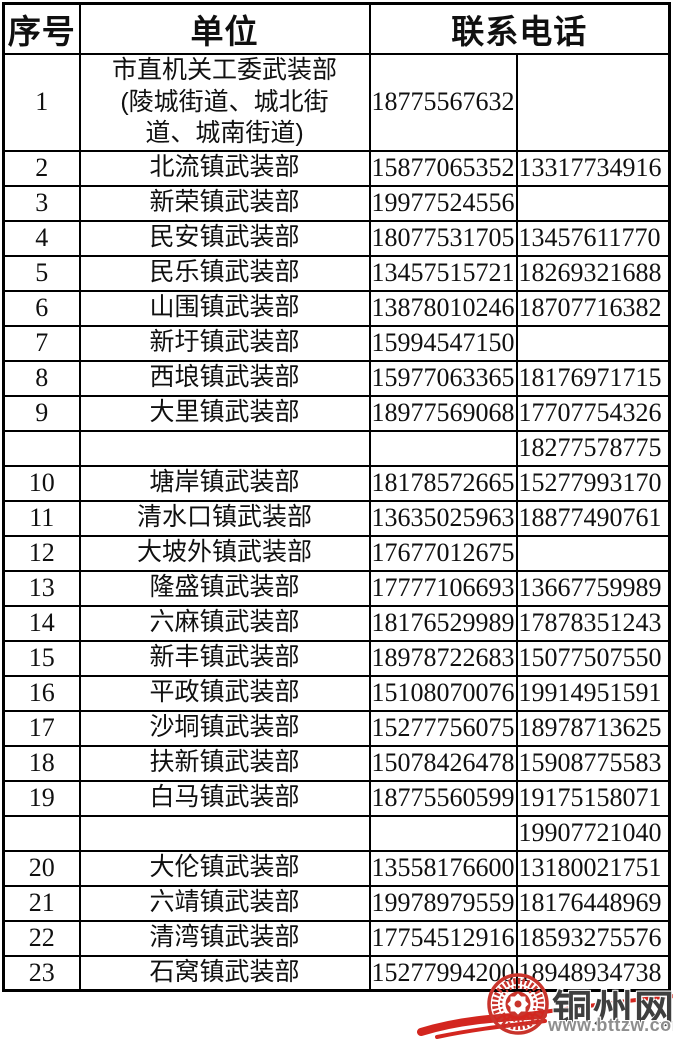 This screenshot has width=673, height=1039. I want to click on table-row: 12 大坡外镇武装部 17677012675, so click(336, 553).